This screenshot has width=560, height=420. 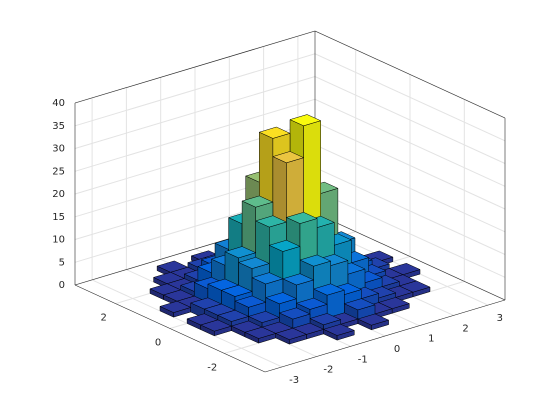 What do you see at coordinates (58, 217) in the screenshot?
I see `z-tick-label: 15` at bounding box center [58, 217].